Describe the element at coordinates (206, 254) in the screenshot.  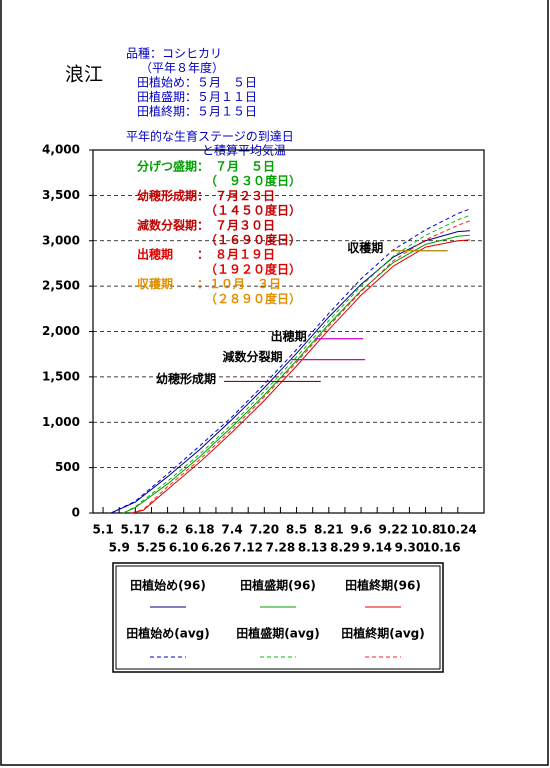
I see `stage-note: 出穂期 ： ８月１９日` at that location.